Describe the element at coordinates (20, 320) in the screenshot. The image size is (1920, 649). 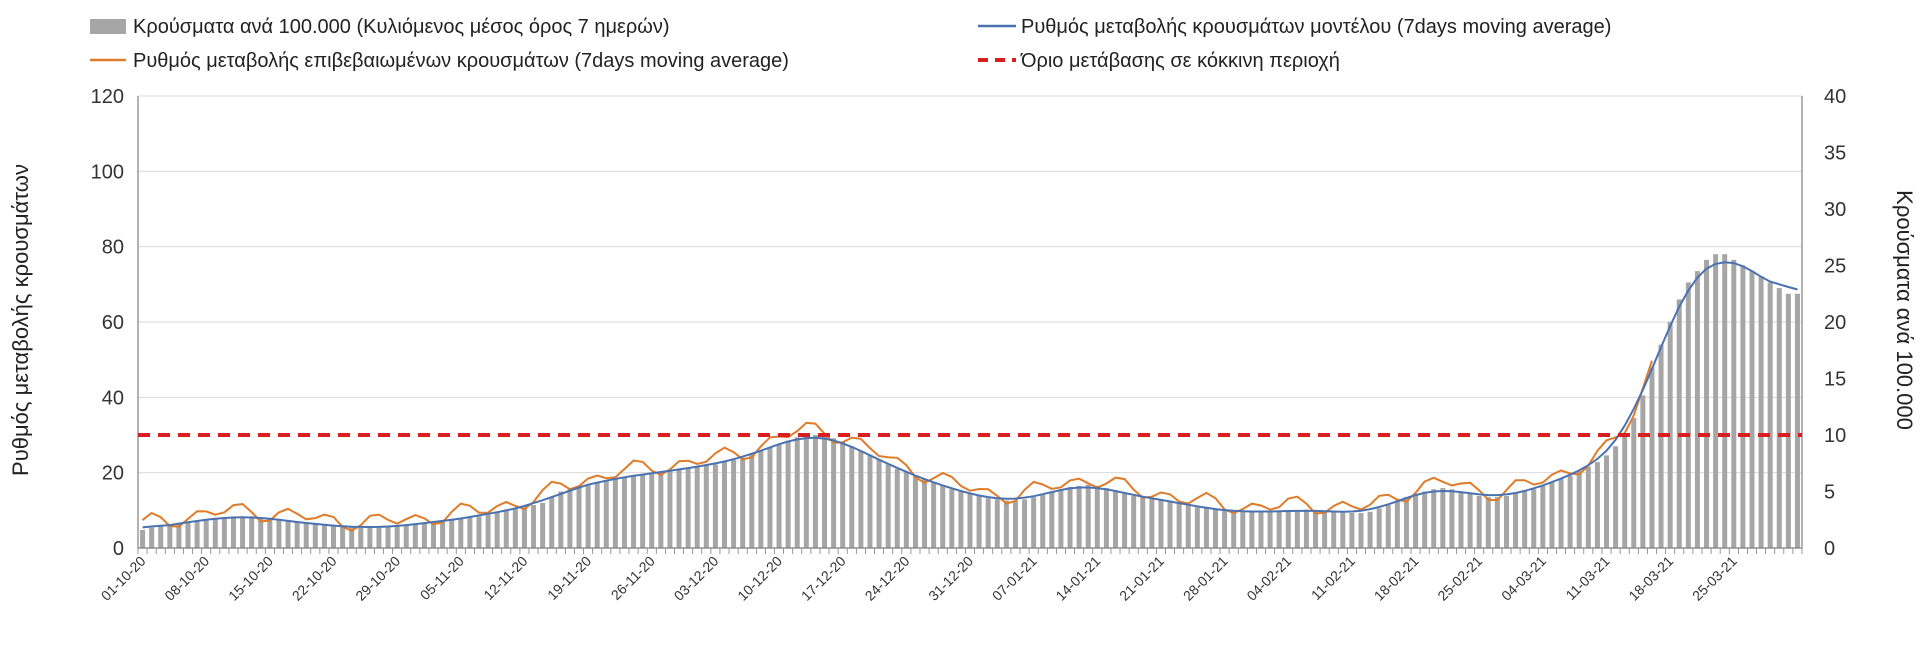
I see `left-axis-title: Ρυθμός μεταβολής κρουσμάτων` at that location.